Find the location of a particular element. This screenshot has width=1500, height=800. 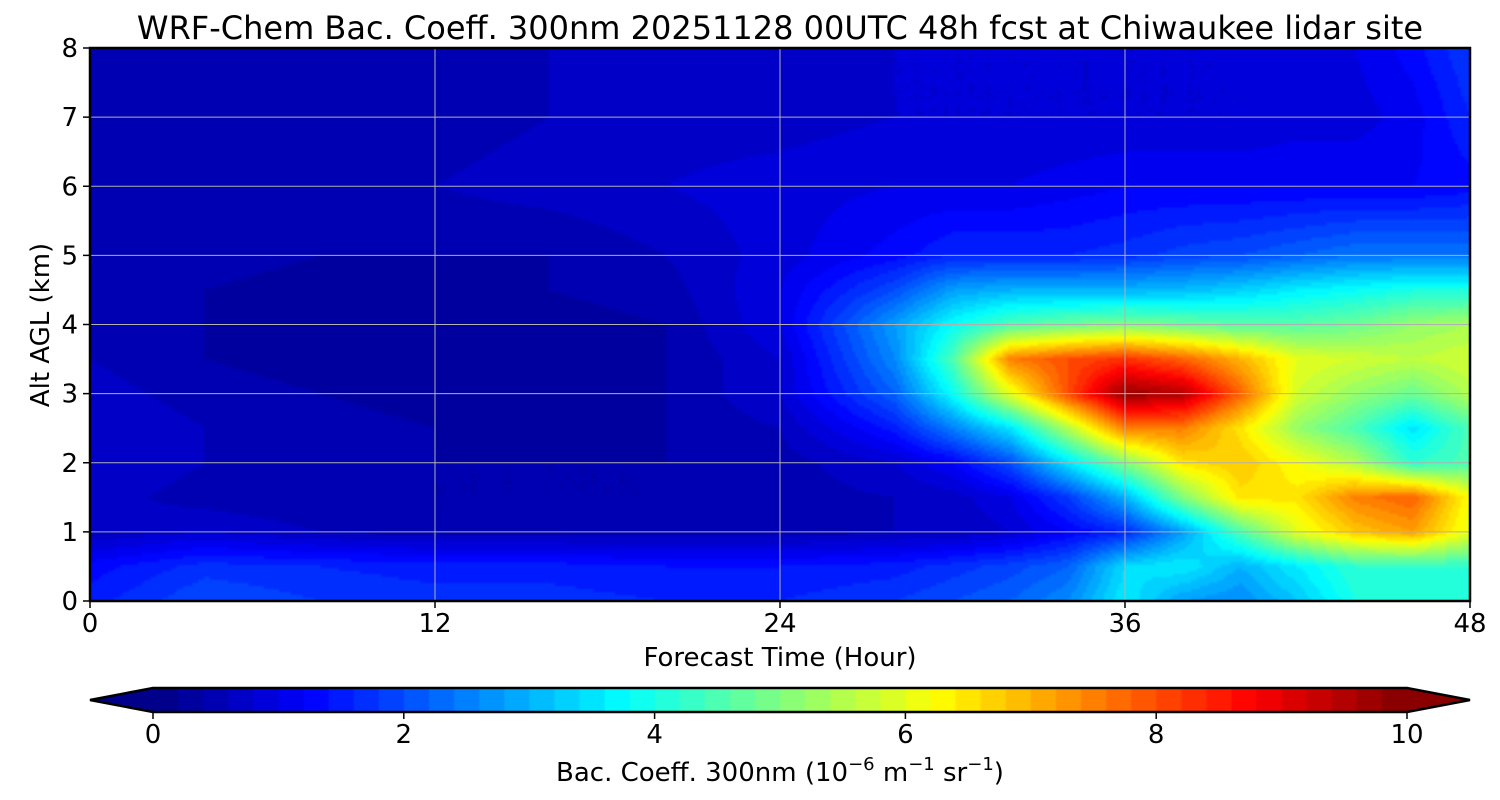

y-tick-label: 0 is located at coordinates (69, 602).